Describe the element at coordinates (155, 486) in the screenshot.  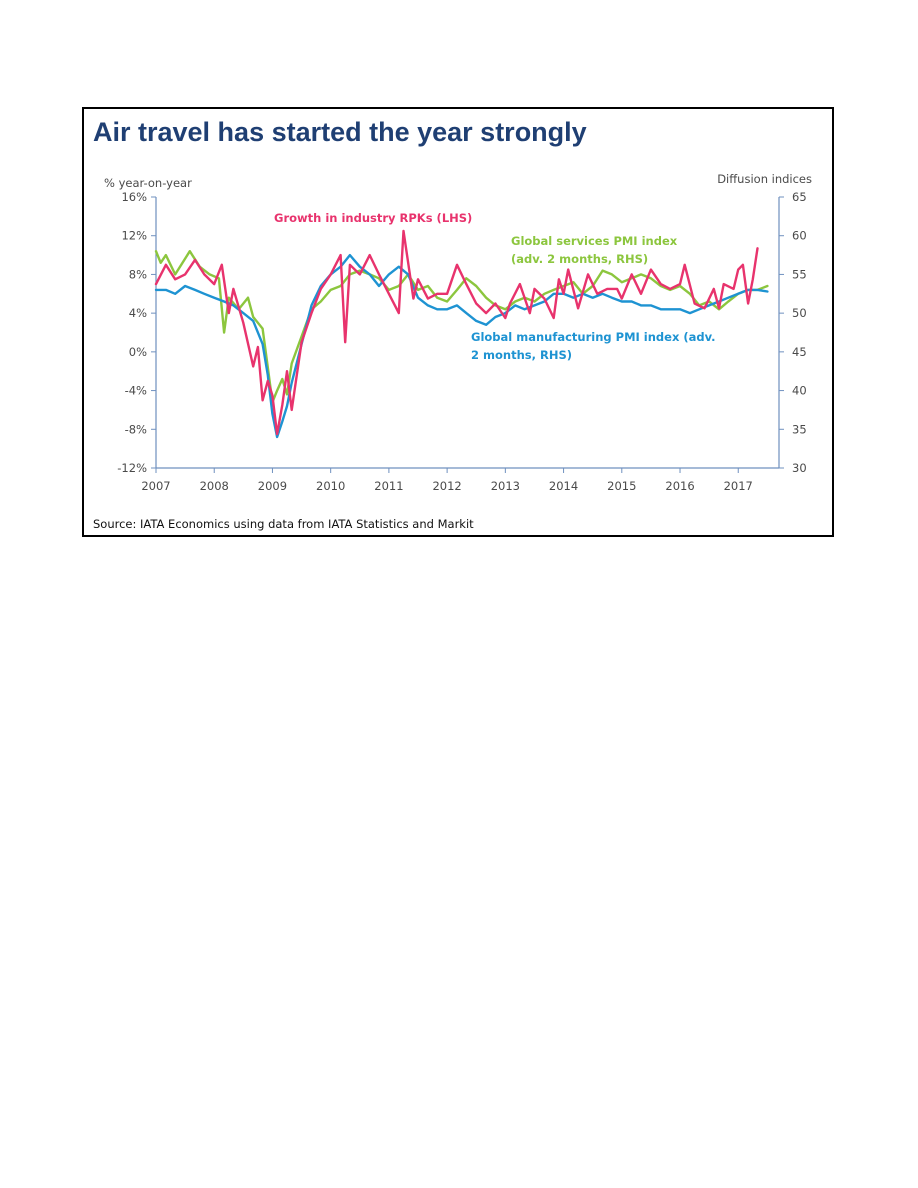
I see `x-tick-label: 2007` at that location.